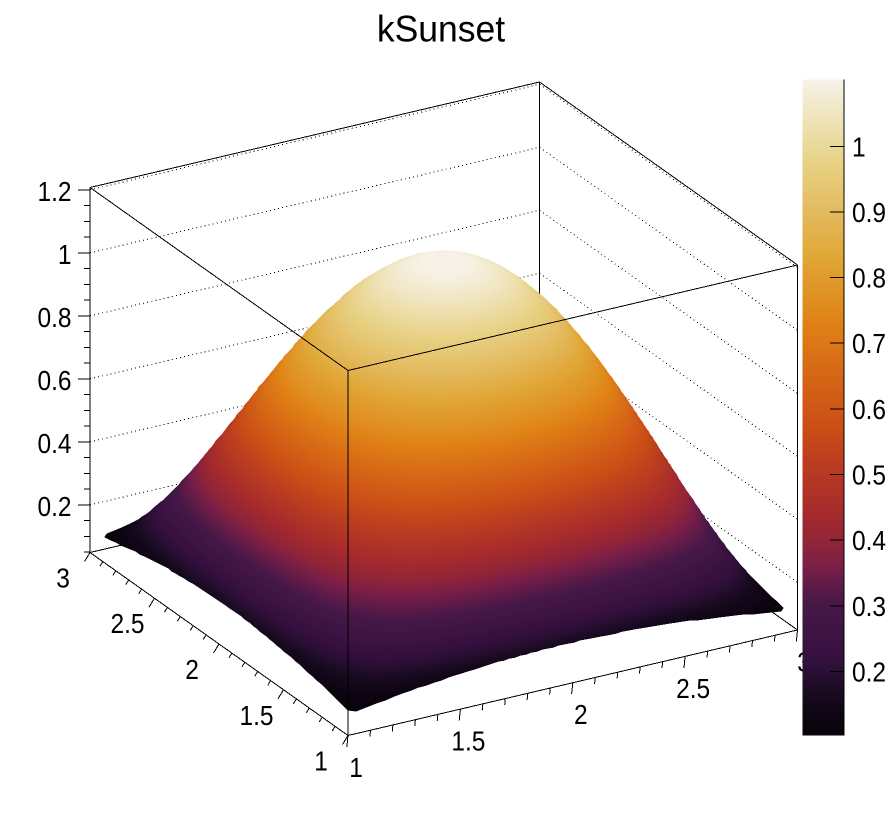  I want to click on svg-text: 3, so click(63, 578).